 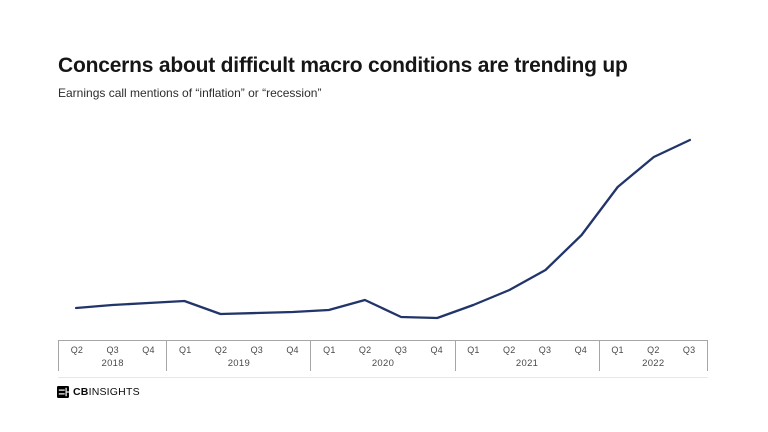 I want to click on cbinsights-logo-icon, so click(x=63, y=392).